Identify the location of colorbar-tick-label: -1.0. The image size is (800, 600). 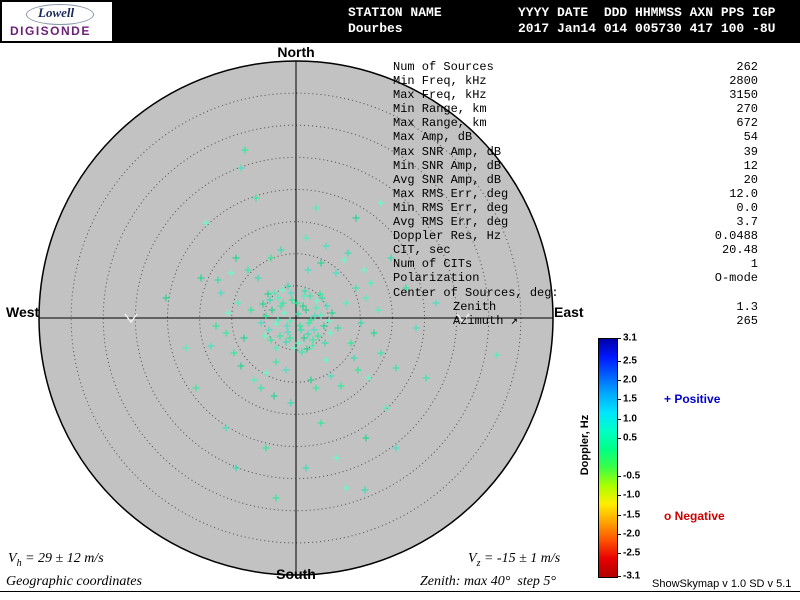
(632, 495).